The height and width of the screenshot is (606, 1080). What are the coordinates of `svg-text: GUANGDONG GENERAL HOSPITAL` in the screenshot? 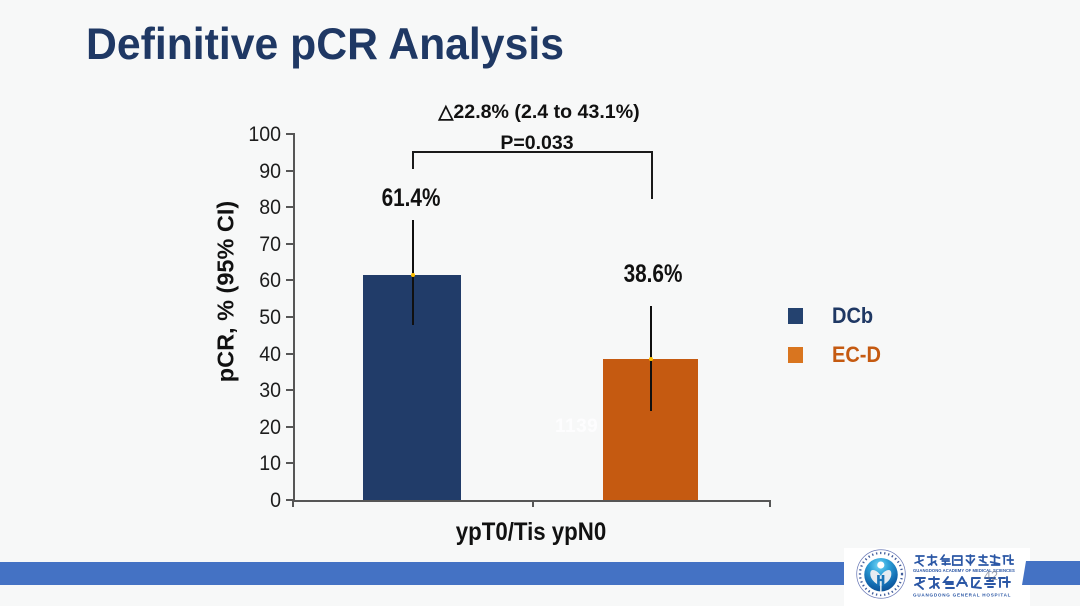 It's located at (962, 594).